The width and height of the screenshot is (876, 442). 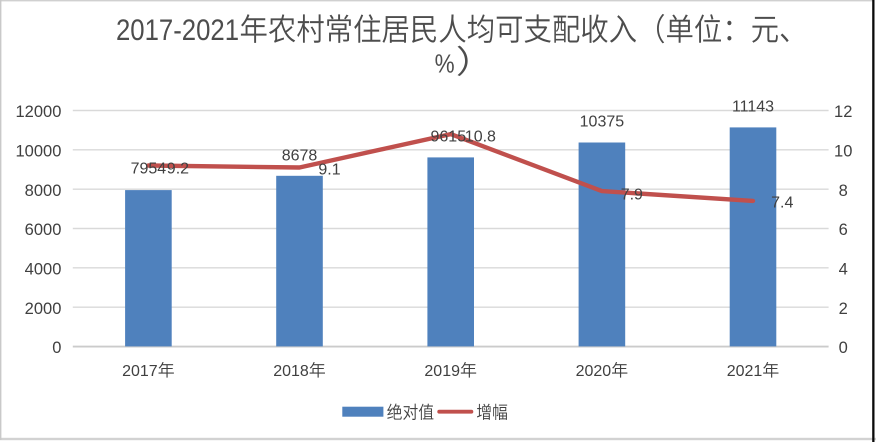 I want to click on svg-text: 10, so click(x=843, y=151).